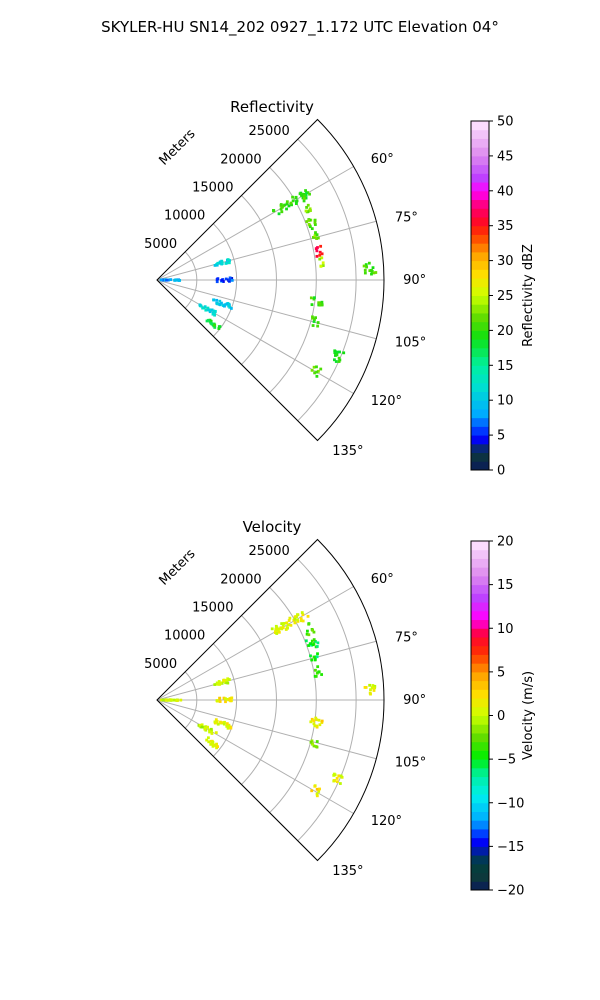 The height and width of the screenshot is (1000, 600). What do you see at coordinates (184, 636) in the screenshot?
I see `range-tick-label: 10000` at bounding box center [184, 636].